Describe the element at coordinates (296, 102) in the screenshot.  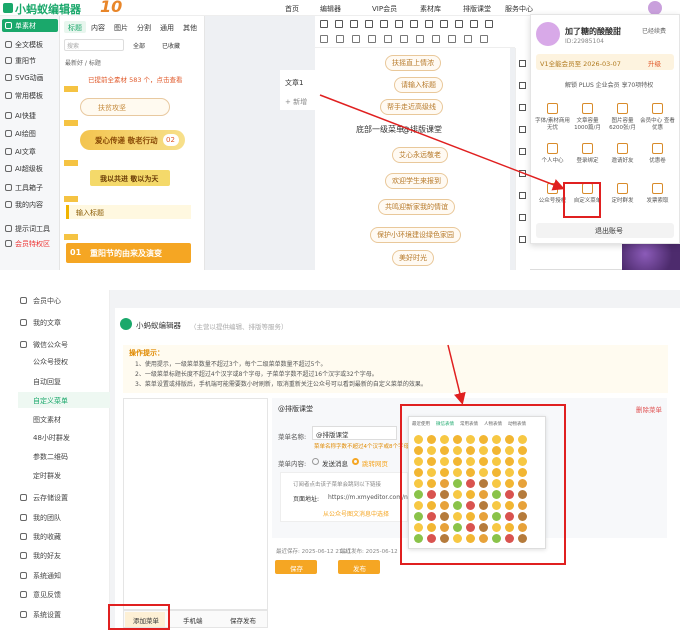
I see `doc-item: + 新增` at that location.